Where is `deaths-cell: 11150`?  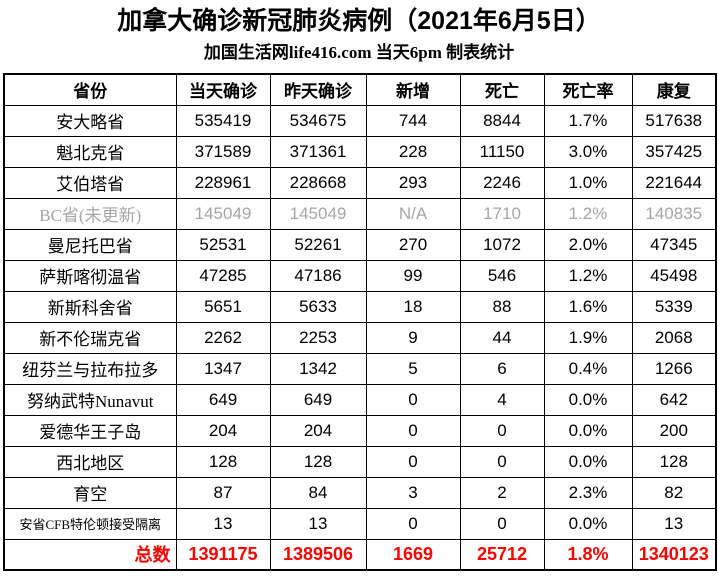
deaths-cell: 11150 is located at coordinates (502, 151).